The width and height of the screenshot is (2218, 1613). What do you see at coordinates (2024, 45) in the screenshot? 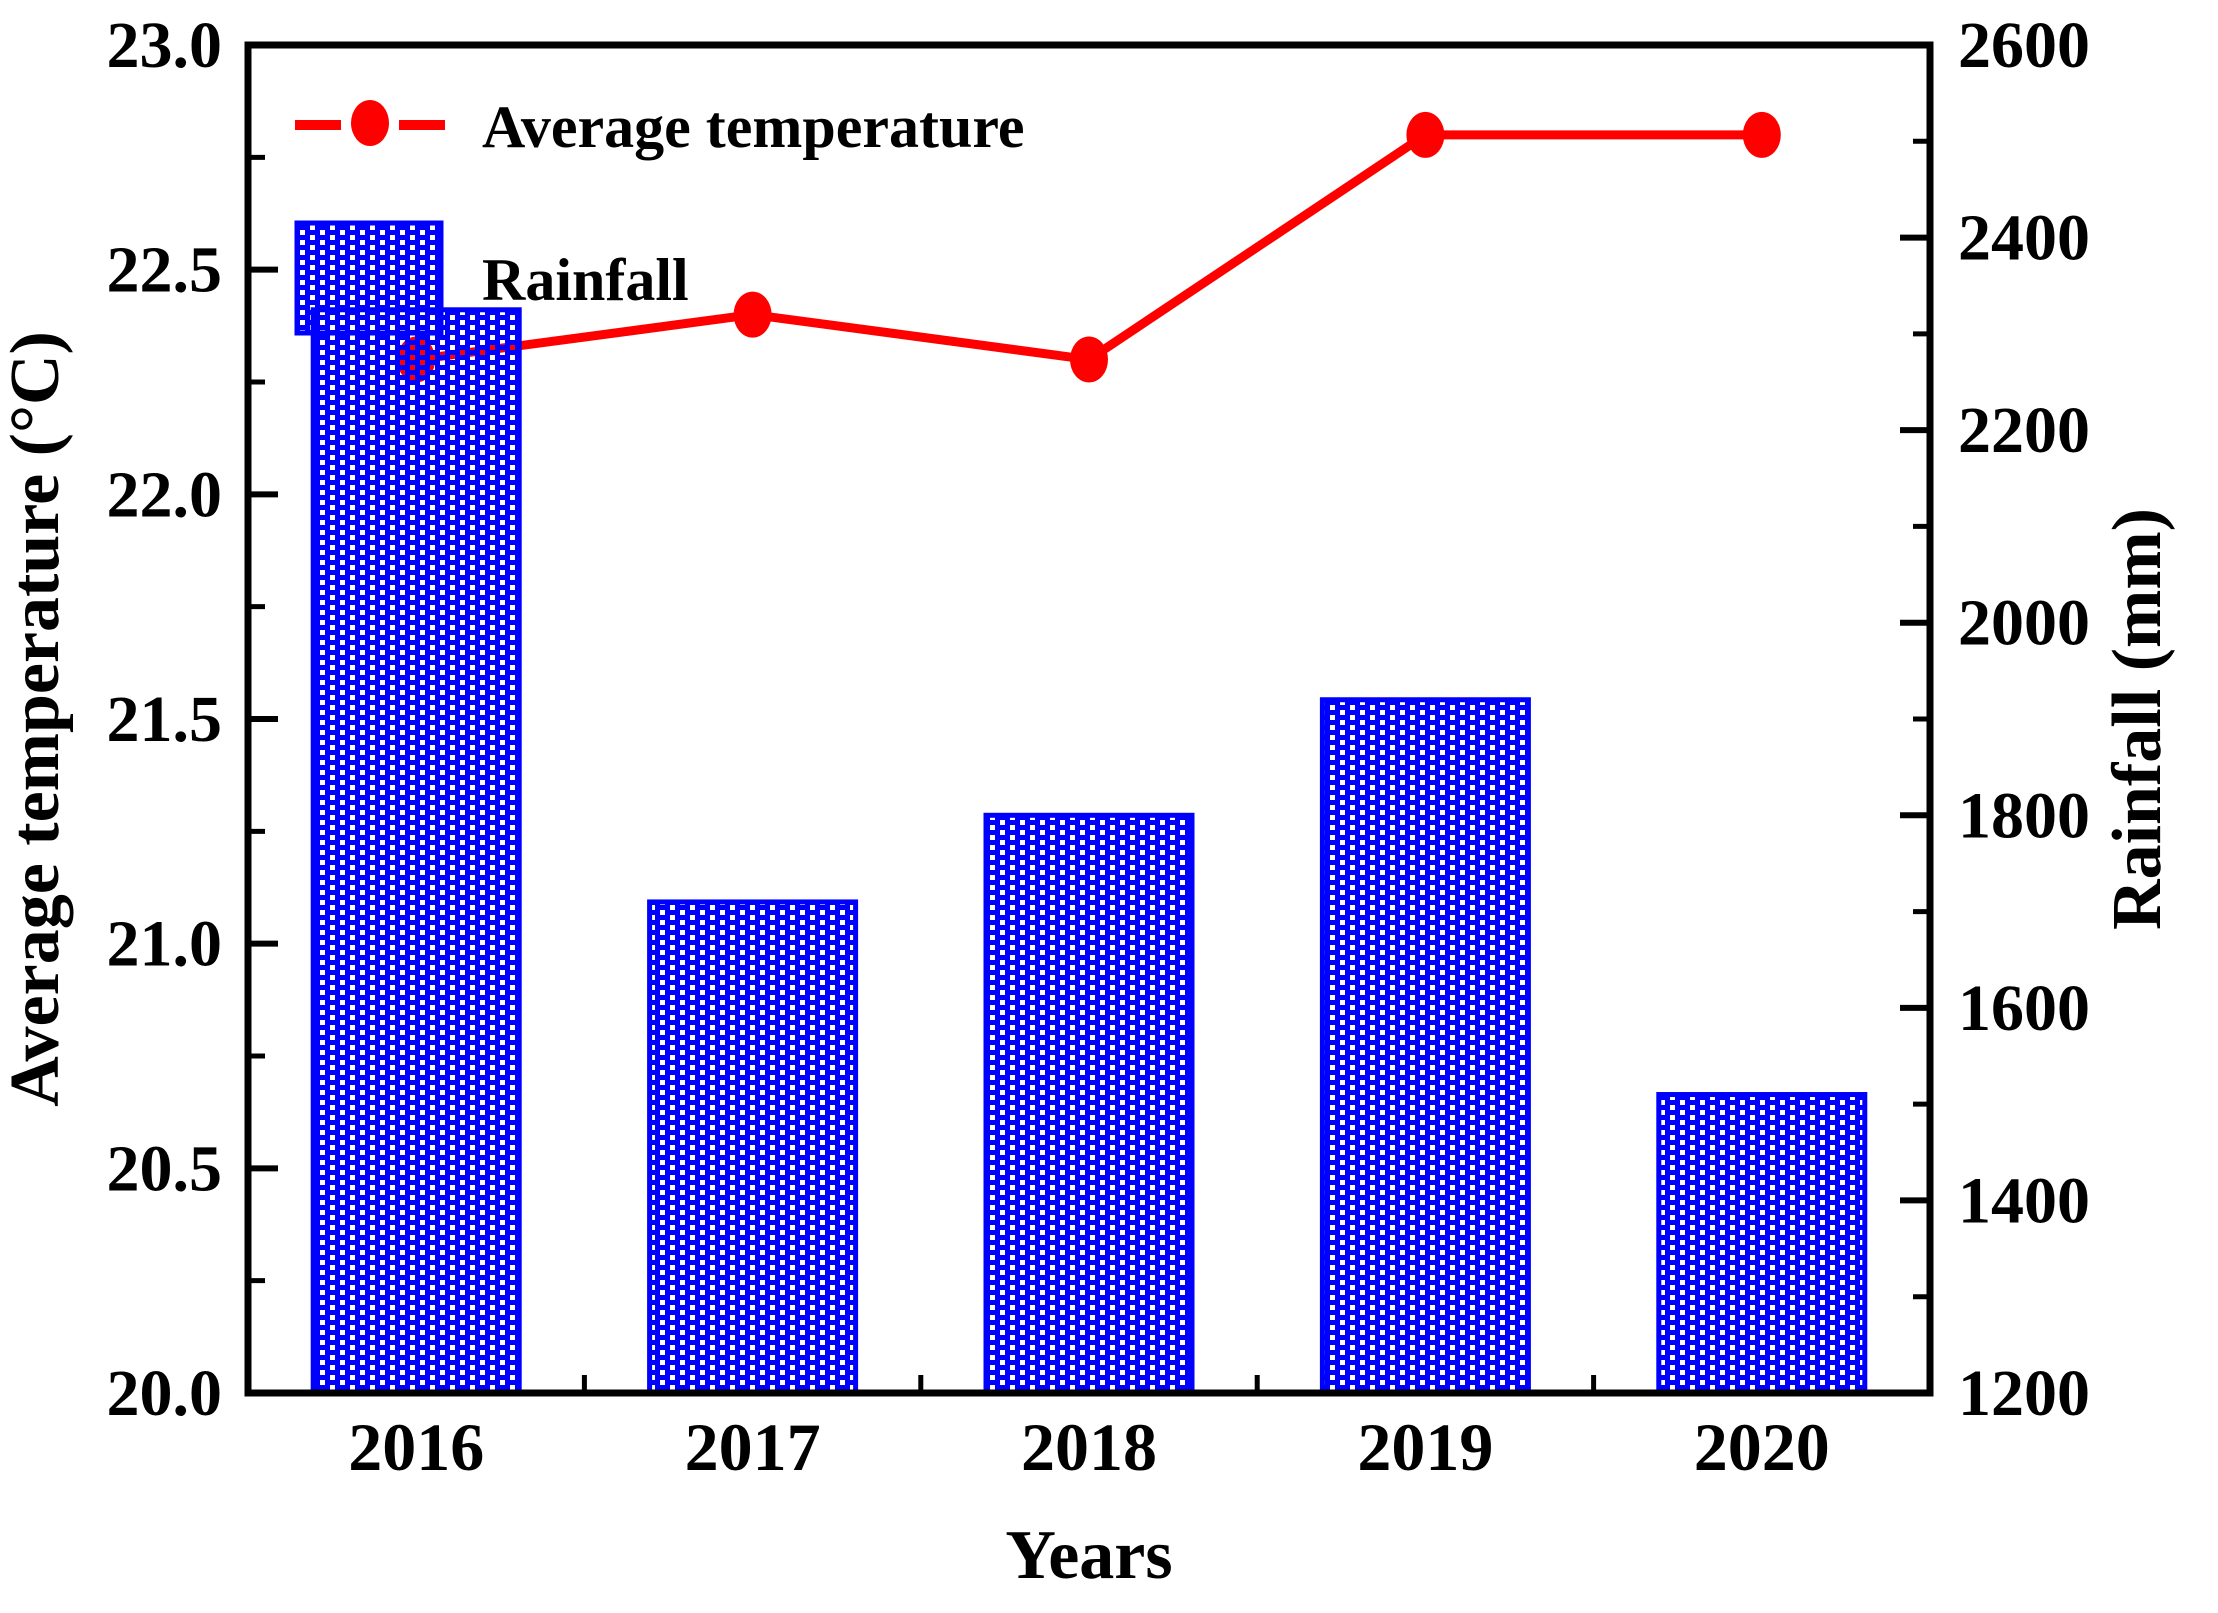
I see `right-axis-tick-label: 2600` at bounding box center [2024, 45].